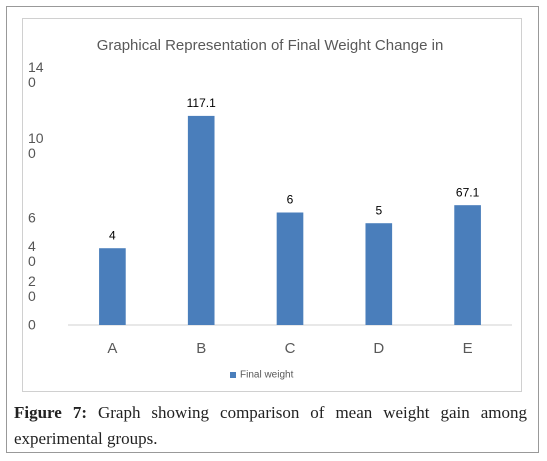 The height and width of the screenshot is (461, 547). Describe the element at coordinates (112, 348) in the screenshot. I see `x-tick-label: A` at that location.